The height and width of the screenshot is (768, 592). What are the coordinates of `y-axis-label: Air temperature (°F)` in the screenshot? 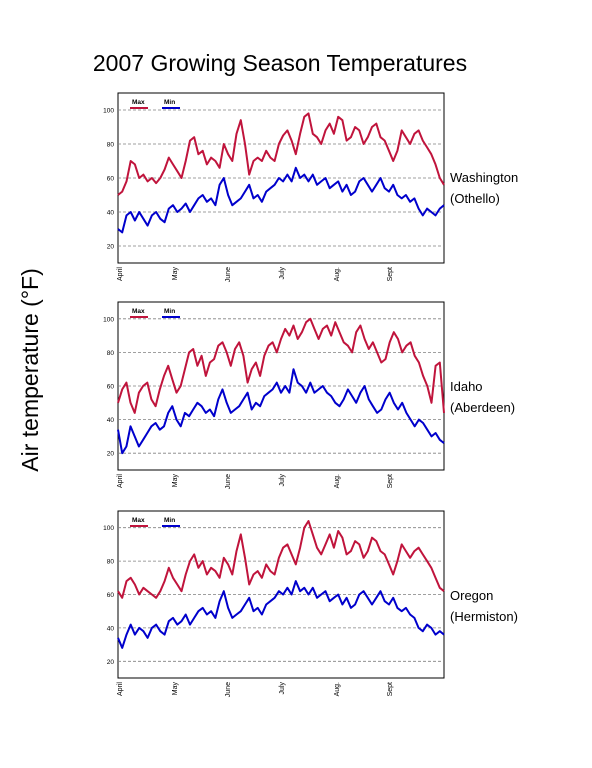 It's located at (30, 369).